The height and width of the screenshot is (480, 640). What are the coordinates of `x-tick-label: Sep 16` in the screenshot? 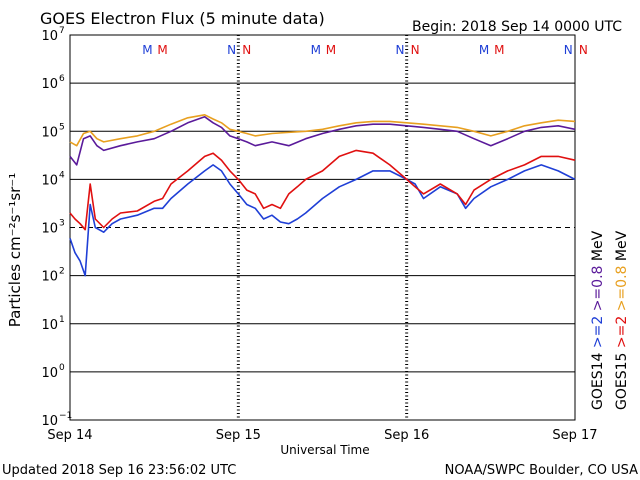 It's located at (406, 435).